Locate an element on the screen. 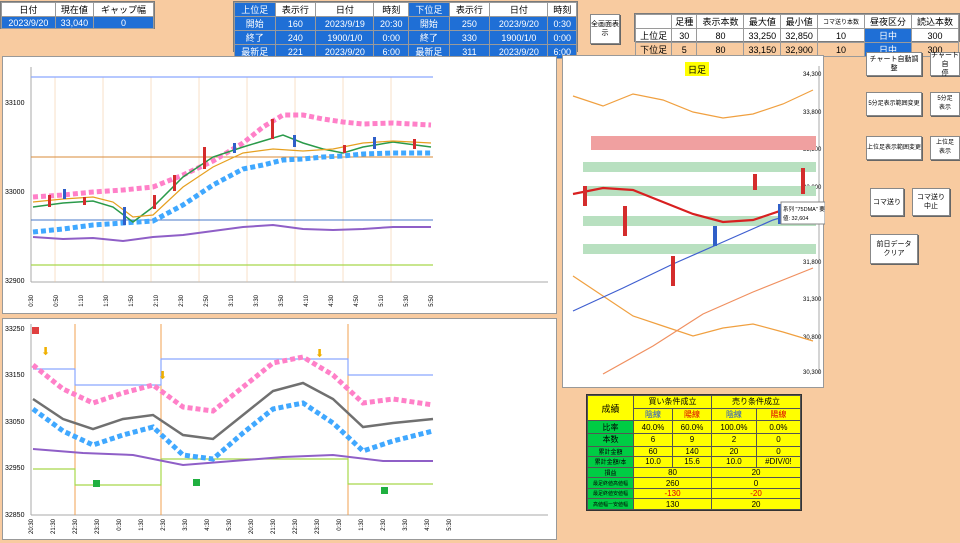  y-tick: 33100 is located at coordinates (15, 103).